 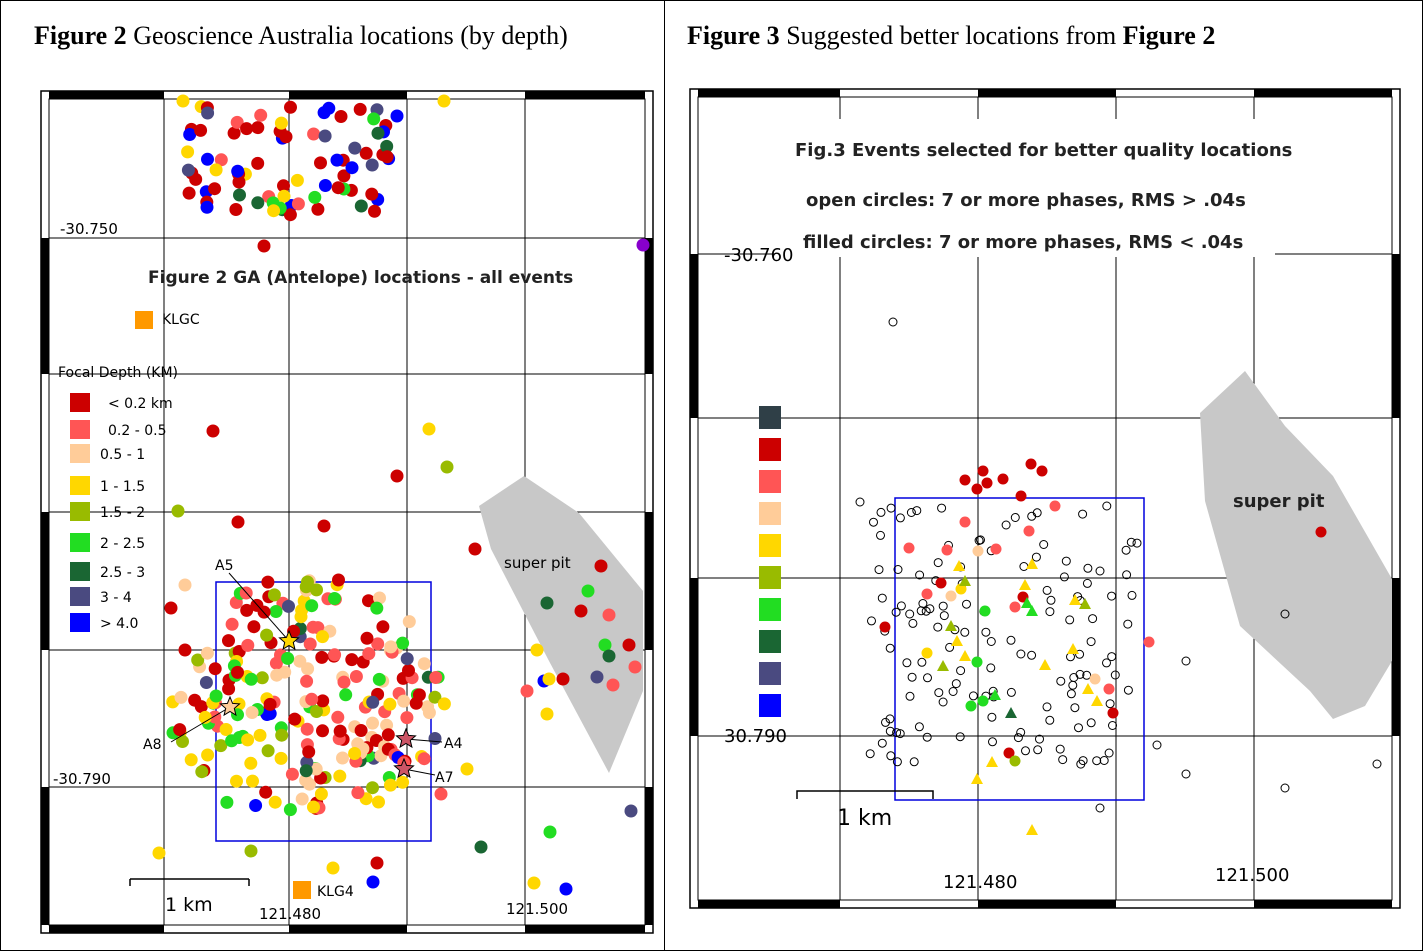 What do you see at coordinates (1296, 545) in the screenshot?
I see `superpit-area` at bounding box center [1296, 545].